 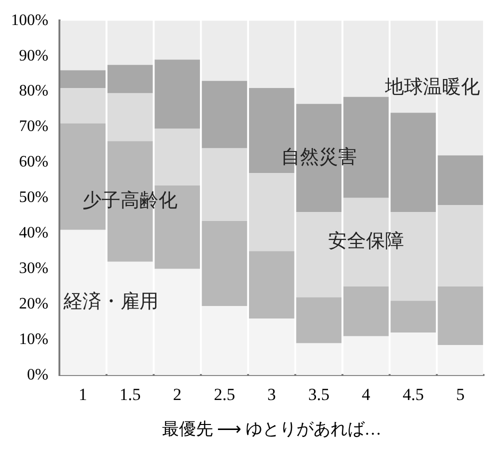 What do you see at coordinates (33, 303) in the screenshot?
I see `y-tick-label: 20%` at bounding box center [33, 303].